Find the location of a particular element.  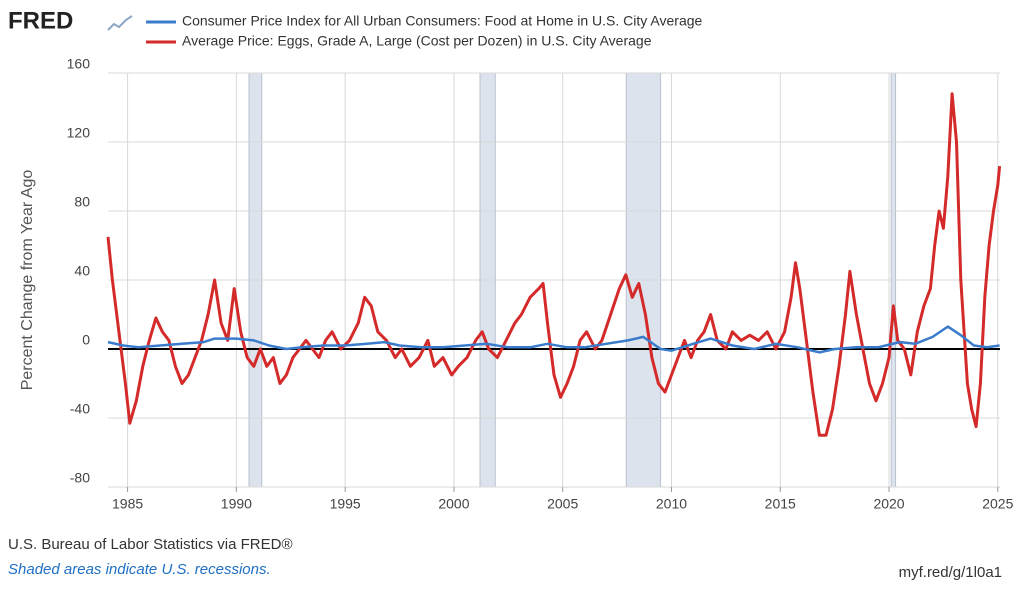

short-link: myf.red/g/1l0a1 is located at coordinates (950, 572).